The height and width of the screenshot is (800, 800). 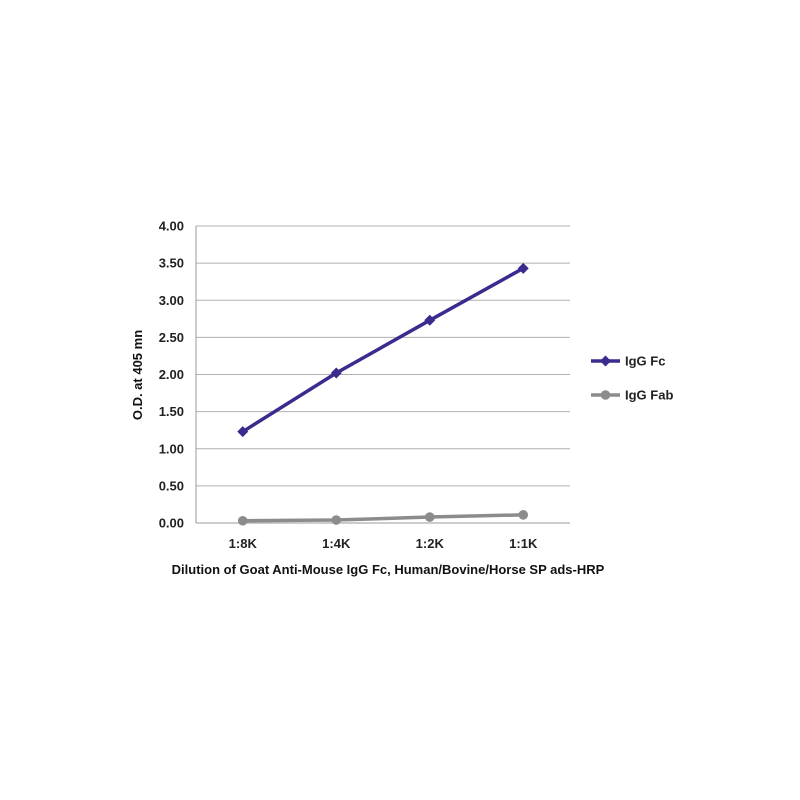 What do you see at coordinates (171, 337) in the screenshot?
I see `y-tick-label: 2.50` at bounding box center [171, 337].